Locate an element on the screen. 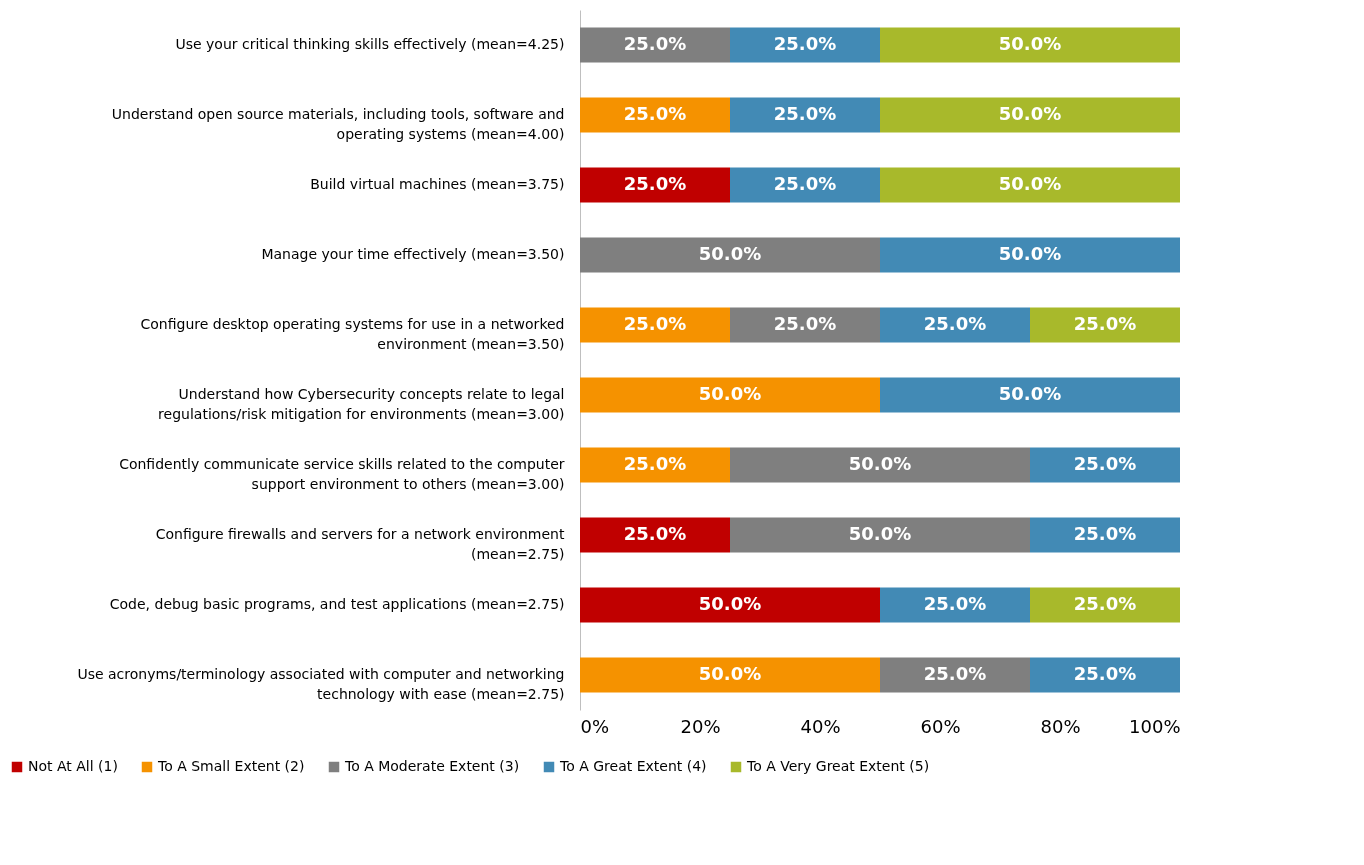 The width and height of the screenshot is (1364, 865). legend-label: To A Moderate Extent (3) is located at coordinates (432, 766).